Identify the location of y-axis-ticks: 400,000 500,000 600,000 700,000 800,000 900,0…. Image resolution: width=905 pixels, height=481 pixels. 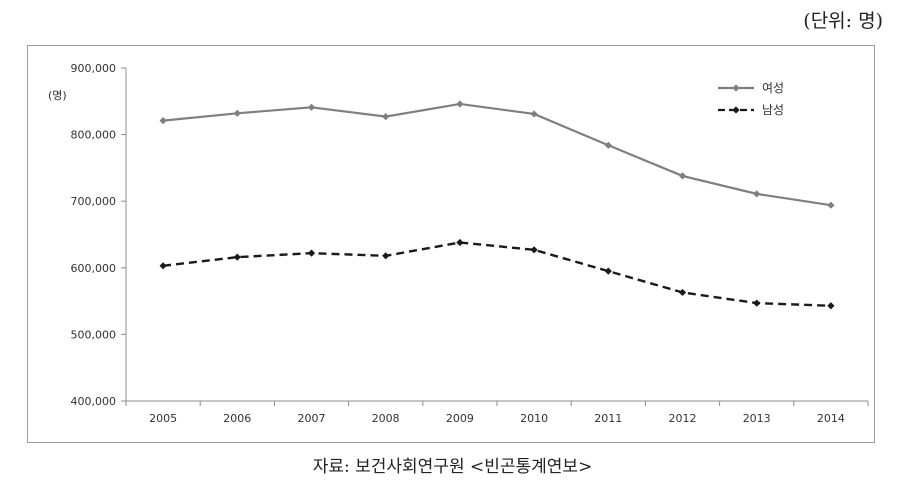
(98, 235).